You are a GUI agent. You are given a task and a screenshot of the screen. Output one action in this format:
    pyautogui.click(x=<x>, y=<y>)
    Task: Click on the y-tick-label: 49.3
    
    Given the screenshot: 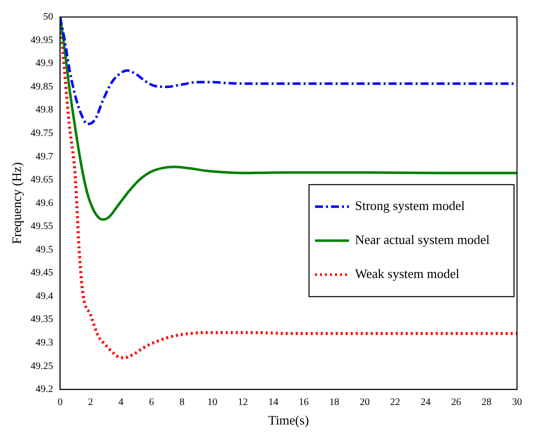 What is the action you would take?
    pyautogui.click(x=45, y=342)
    